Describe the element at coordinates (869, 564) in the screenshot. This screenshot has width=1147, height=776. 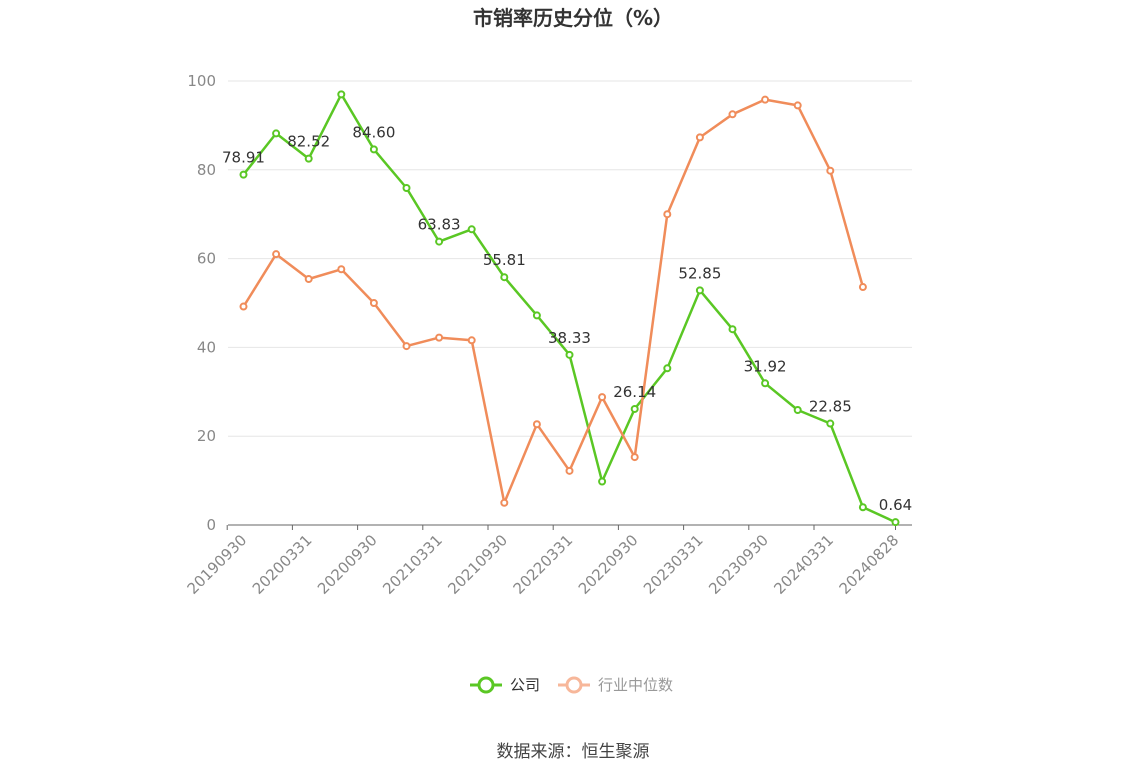
I see `x-tick-label: 20240828` at that location.